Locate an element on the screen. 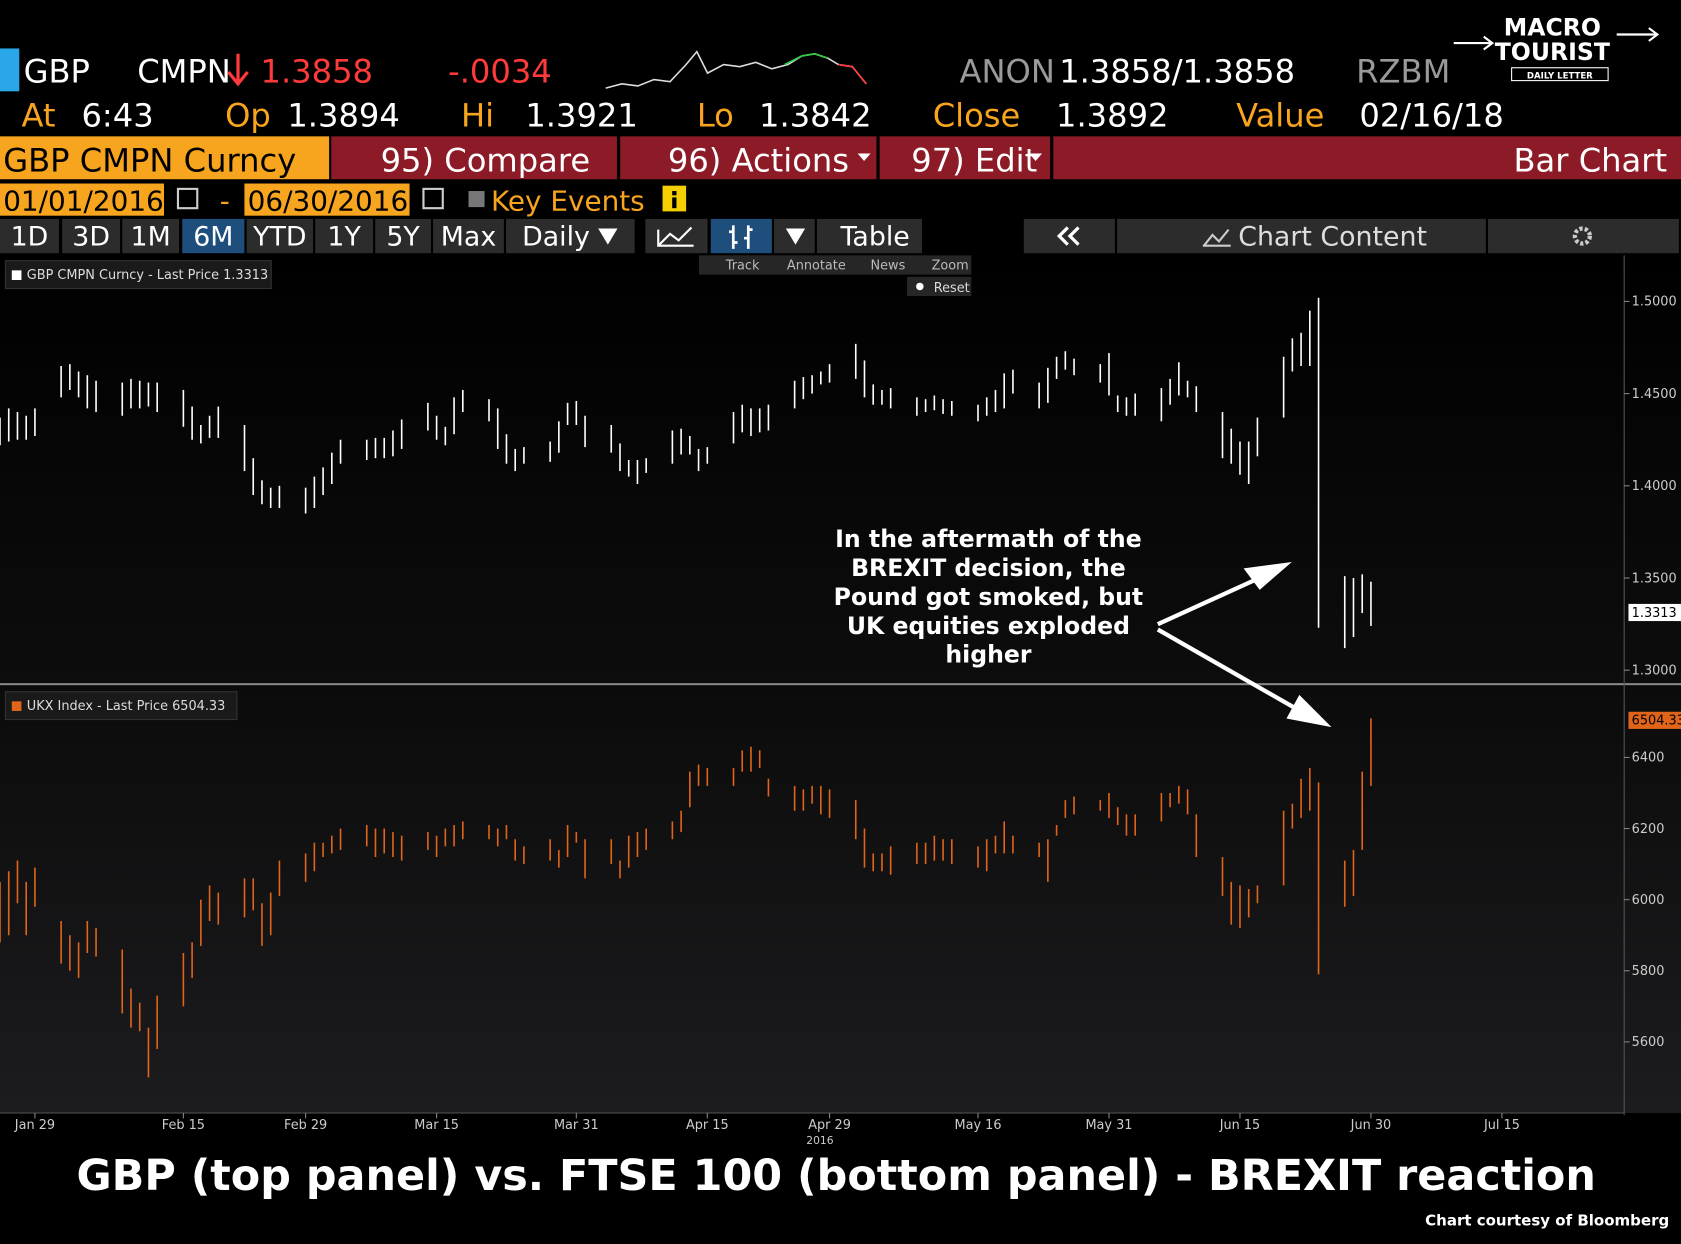 The height and width of the screenshot is (1244, 1681). stat-label: Op is located at coordinates (248, 116).